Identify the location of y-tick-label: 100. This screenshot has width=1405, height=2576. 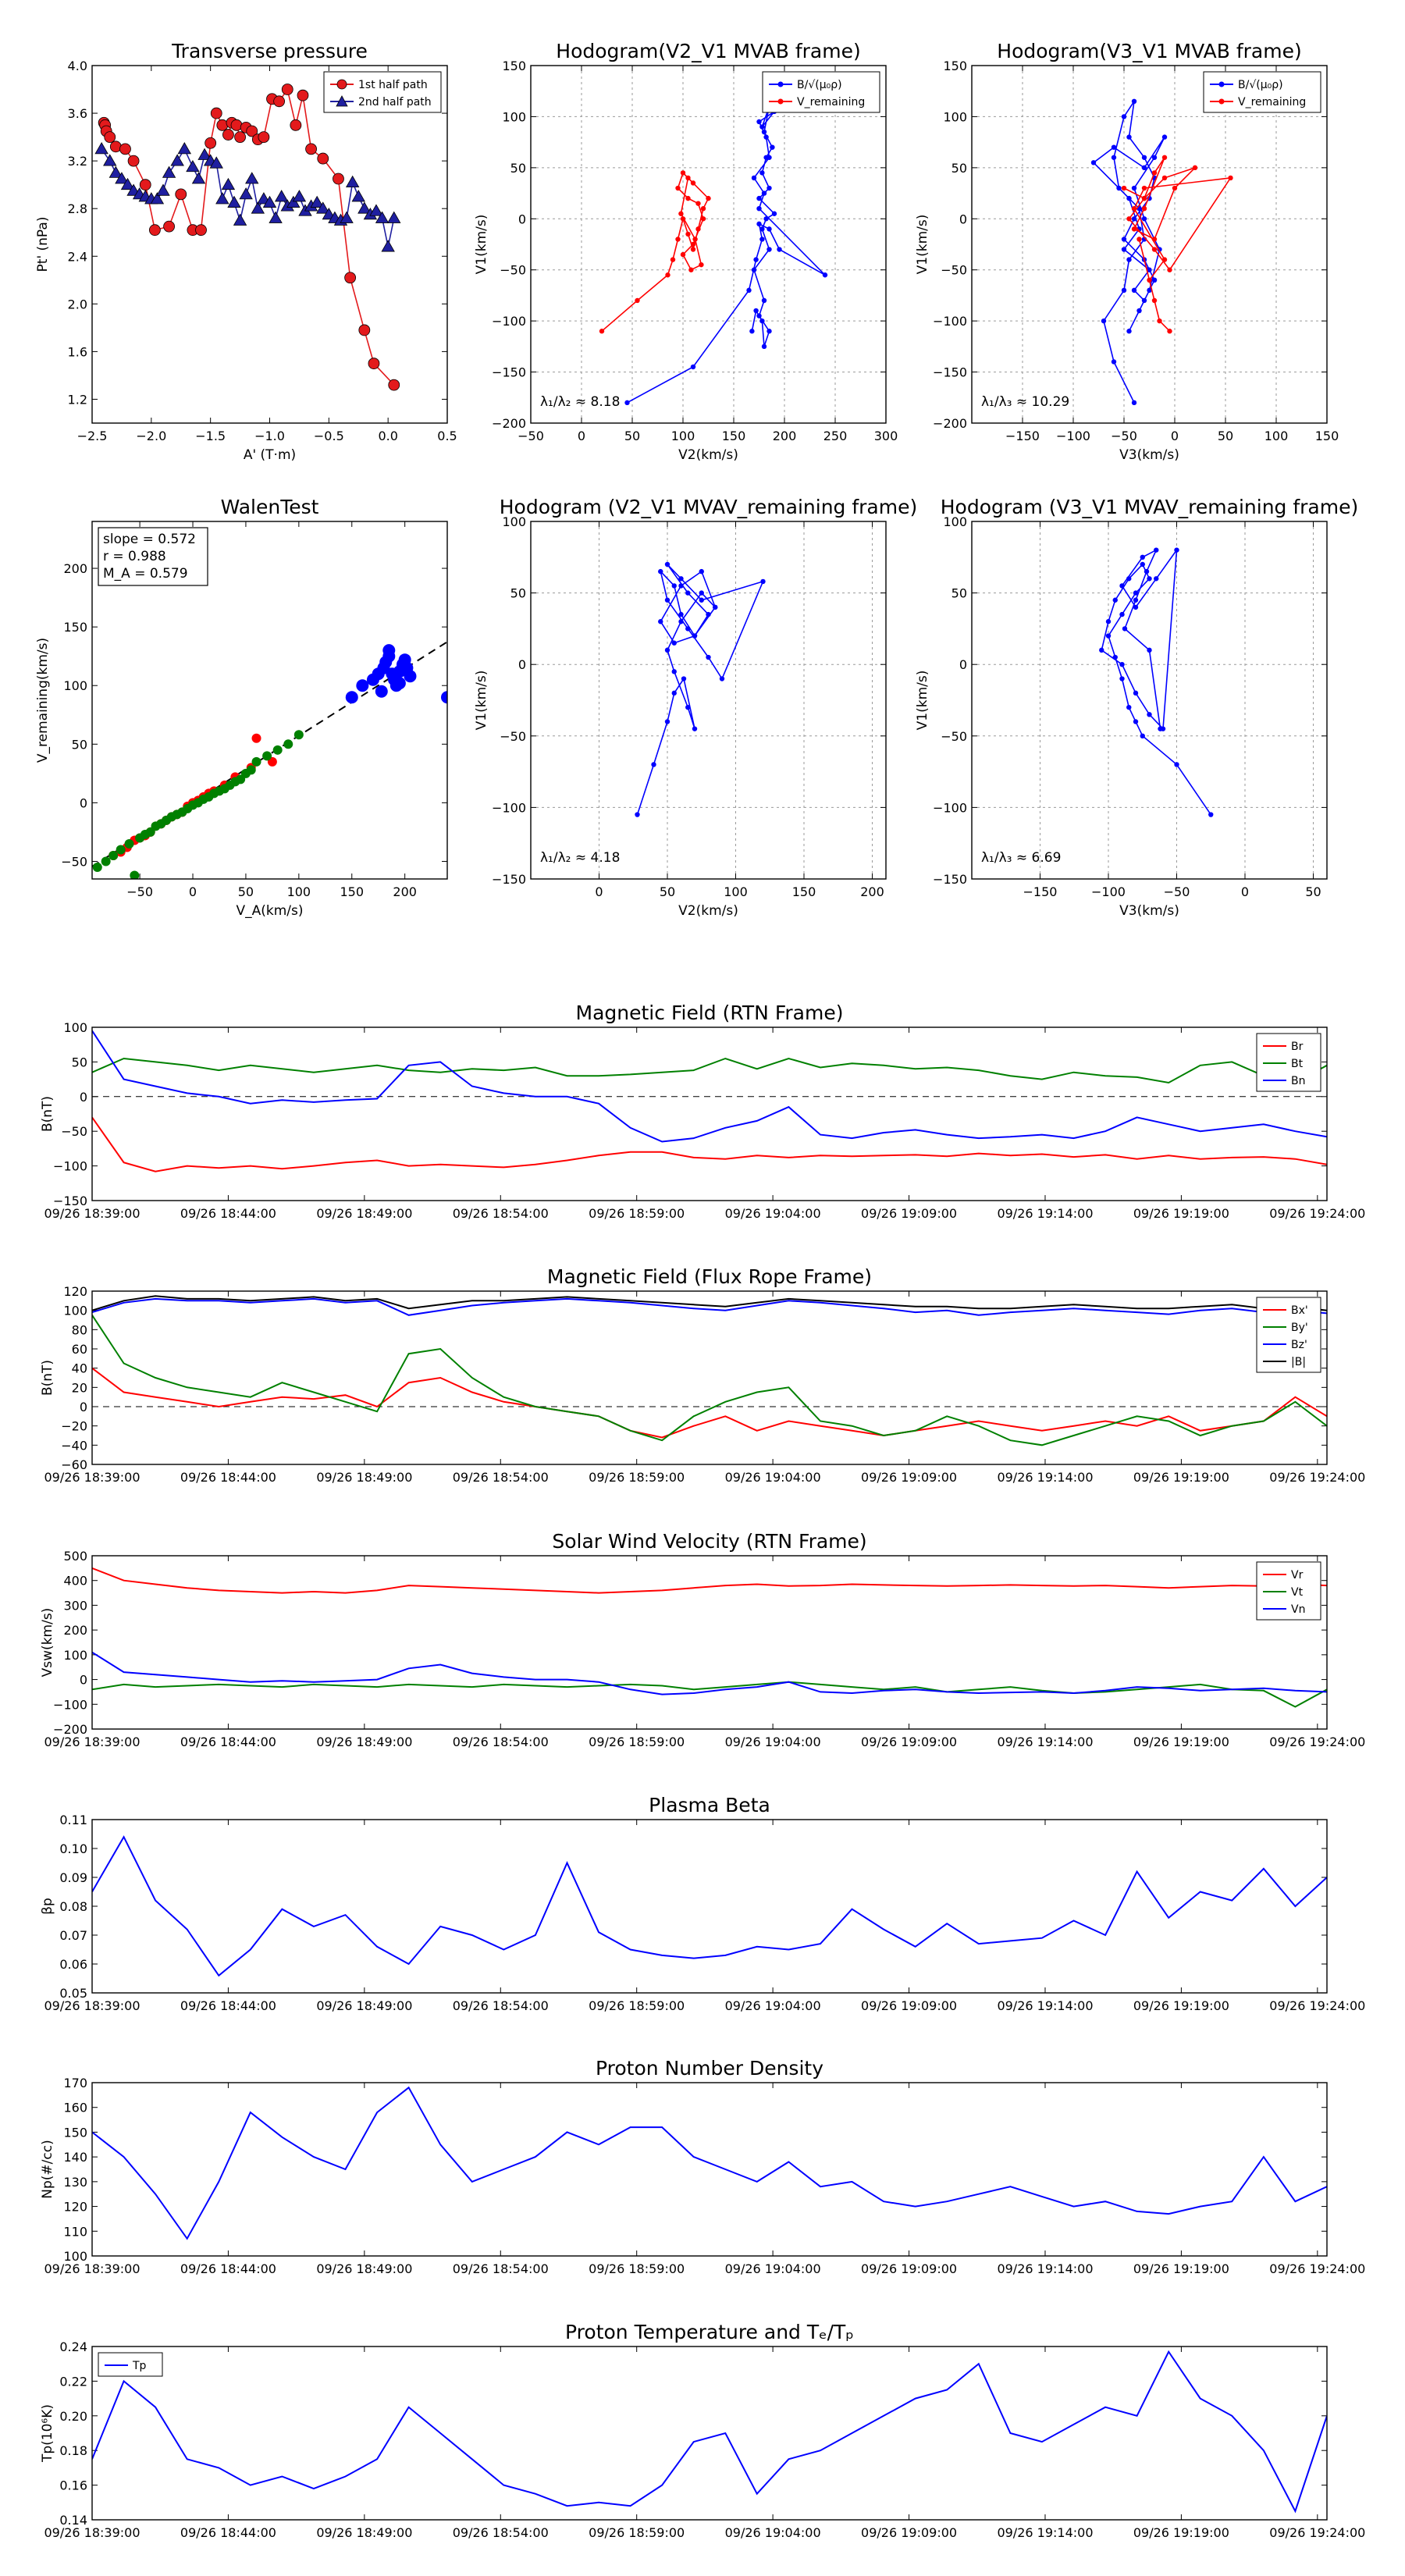
(514, 521).